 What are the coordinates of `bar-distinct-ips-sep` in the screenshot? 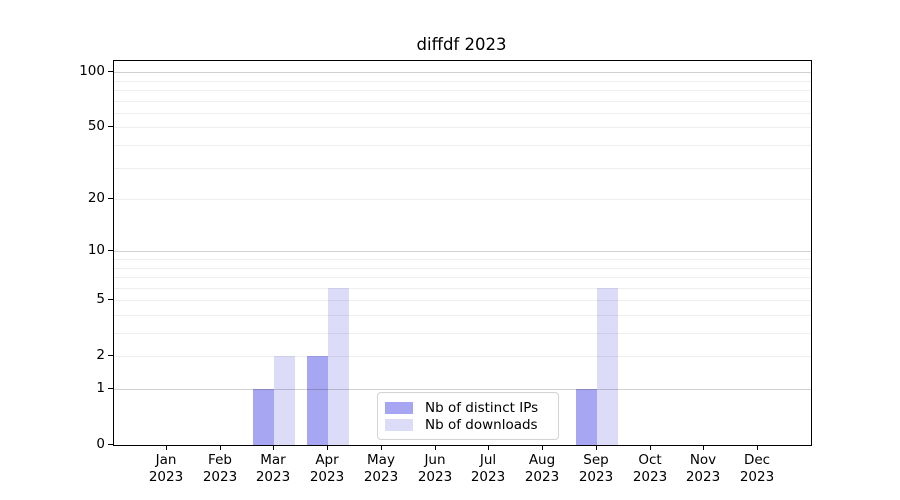 It's located at (586, 417).